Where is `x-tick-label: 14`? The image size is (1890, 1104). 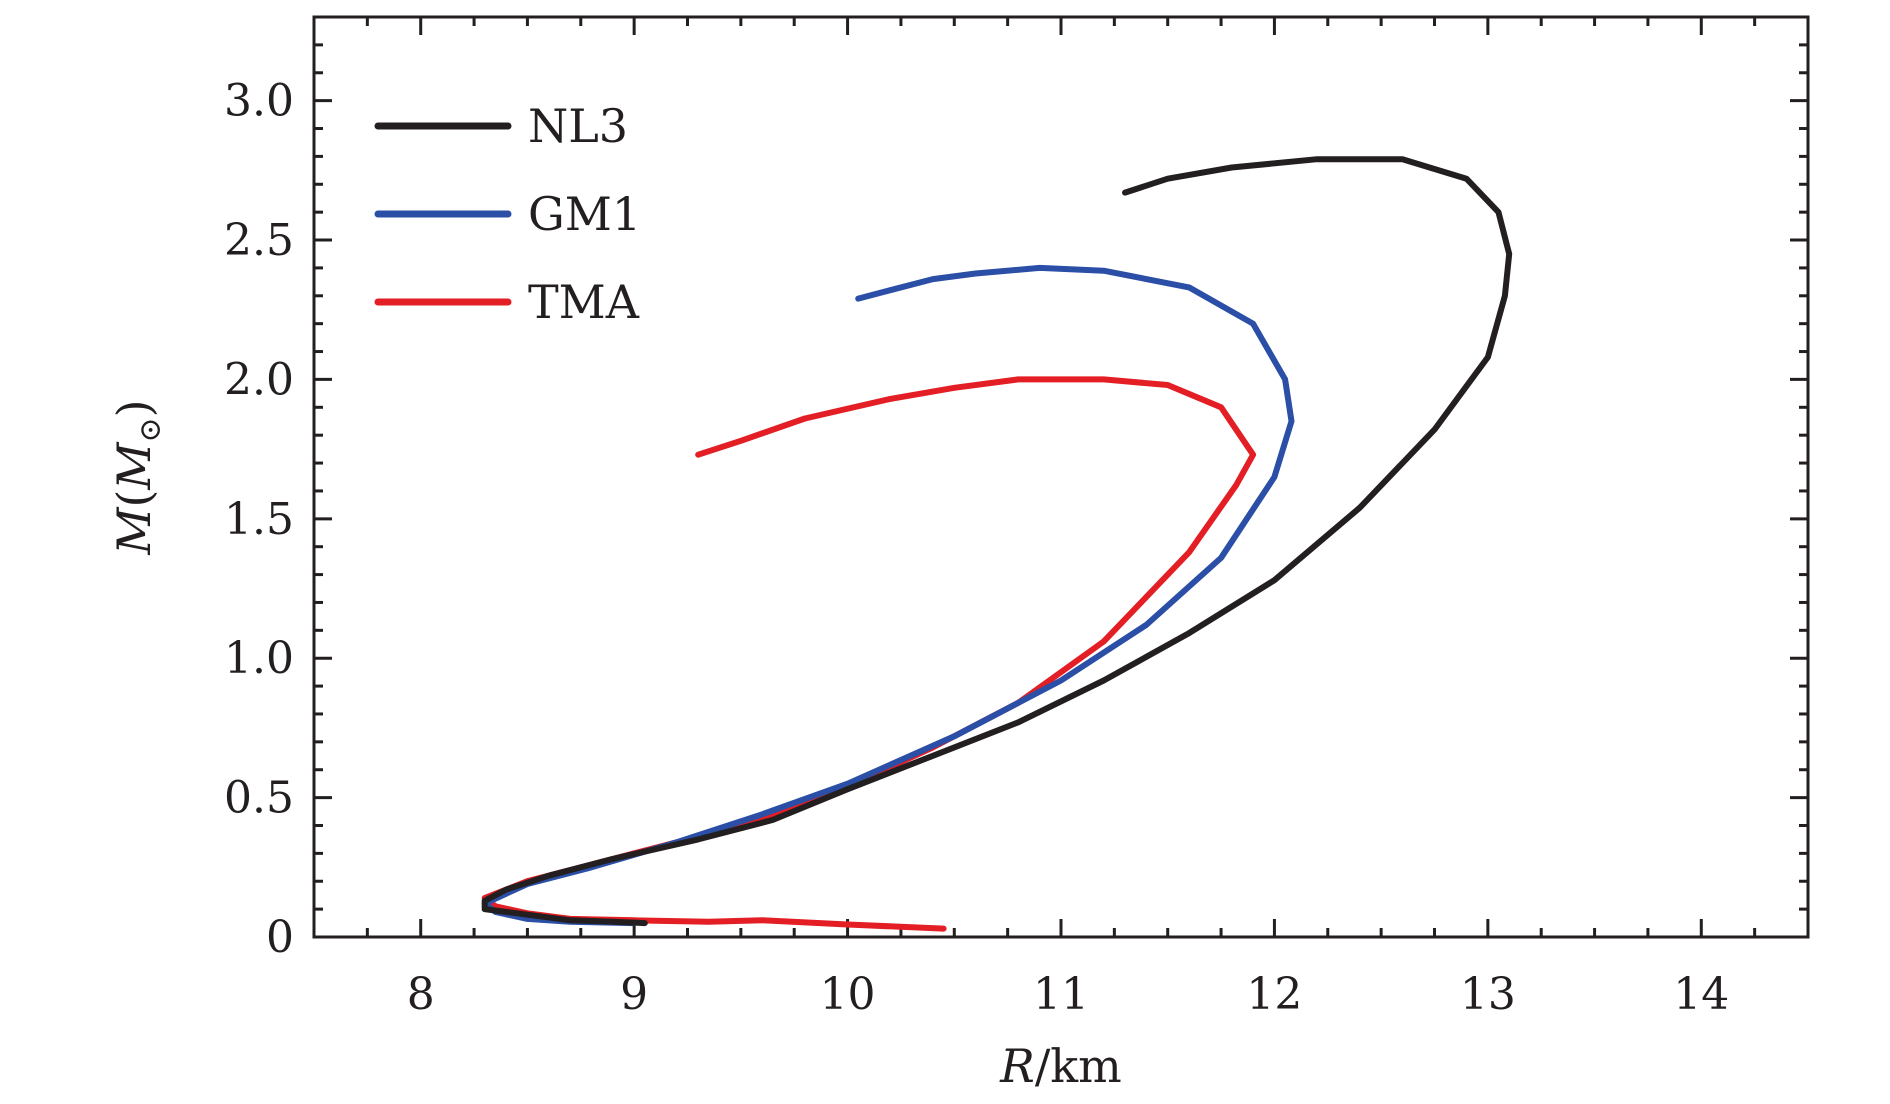
x-tick-label: 14 is located at coordinates (1701, 994).